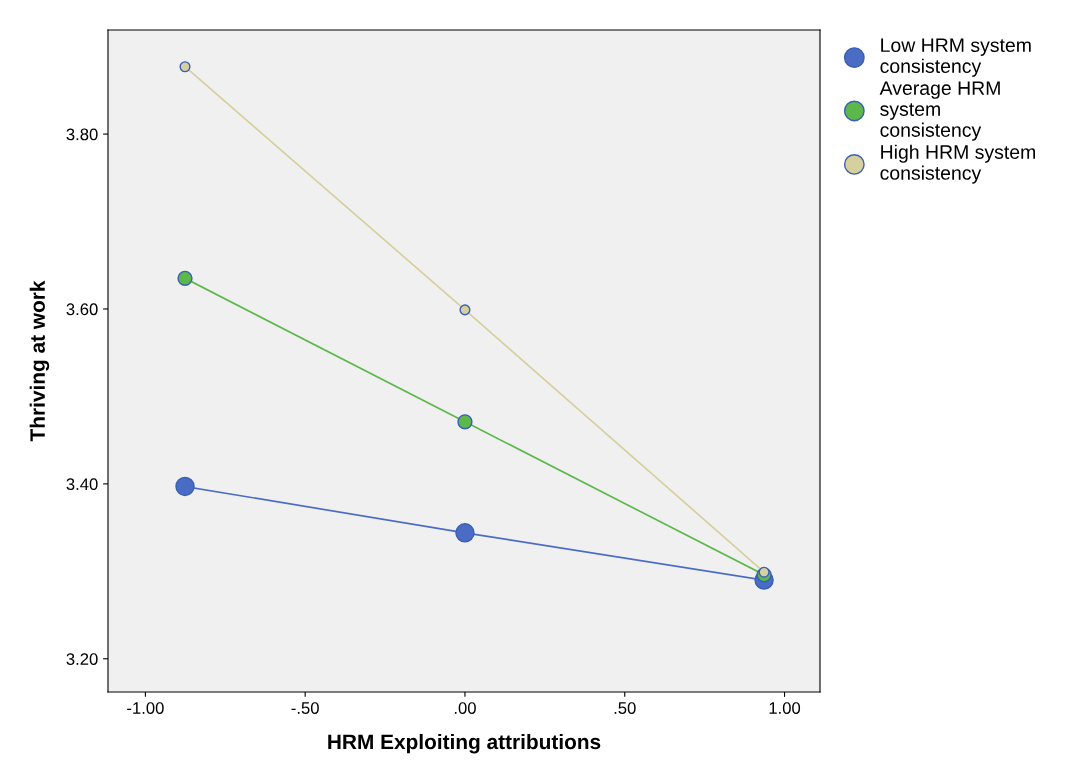 The height and width of the screenshot is (762, 1079). I want to click on y-tick-label: 3.40, so click(82, 484).